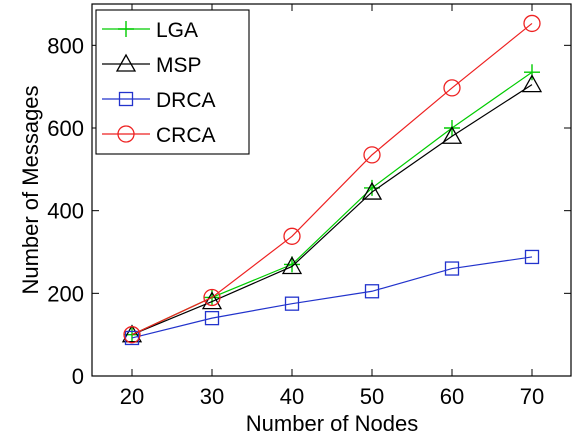  What do you see at coordinates (452, 396) in the screenshot?
I see `x-tick-label: 60` at bounding box center [452, 396].